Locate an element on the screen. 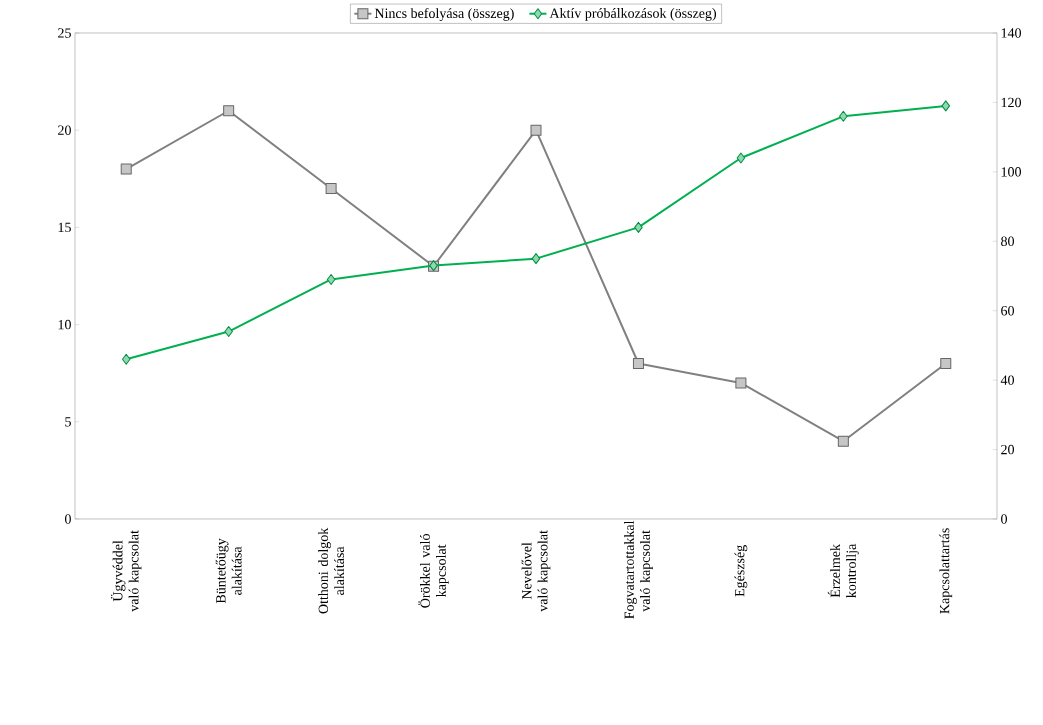  y2-tick-label: 80 is located at coordinates (1007, 241).